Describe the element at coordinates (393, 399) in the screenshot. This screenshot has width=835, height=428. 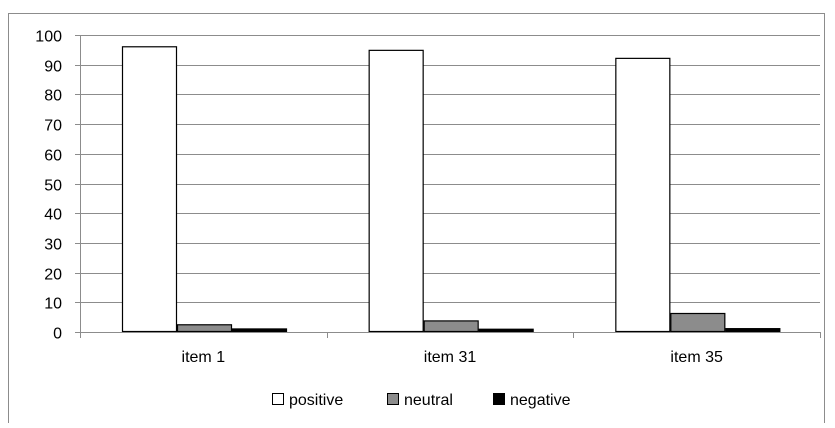
I see `legend-swatch-neutral` at that location.